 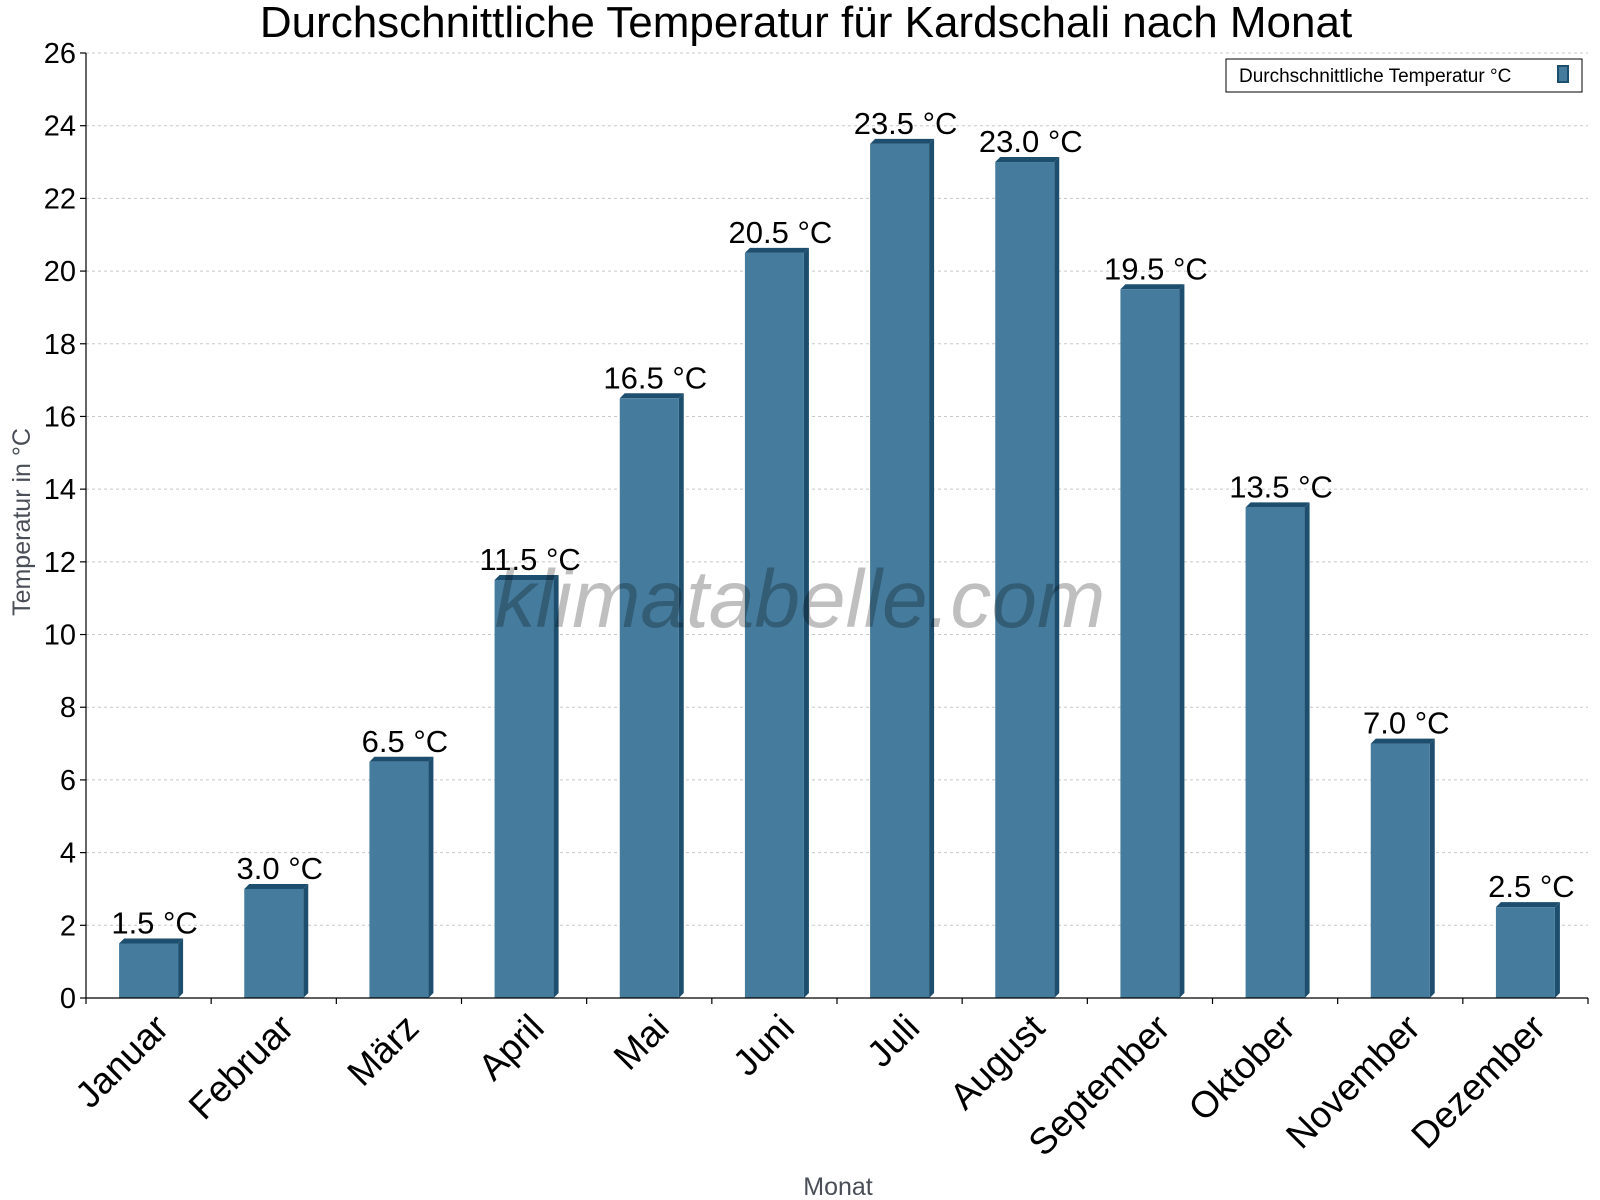 What do you see at coordinates (1531, 886) in the screenshot?
I see `data-label: 2.5 °C` at bounding box center [1531, 886].